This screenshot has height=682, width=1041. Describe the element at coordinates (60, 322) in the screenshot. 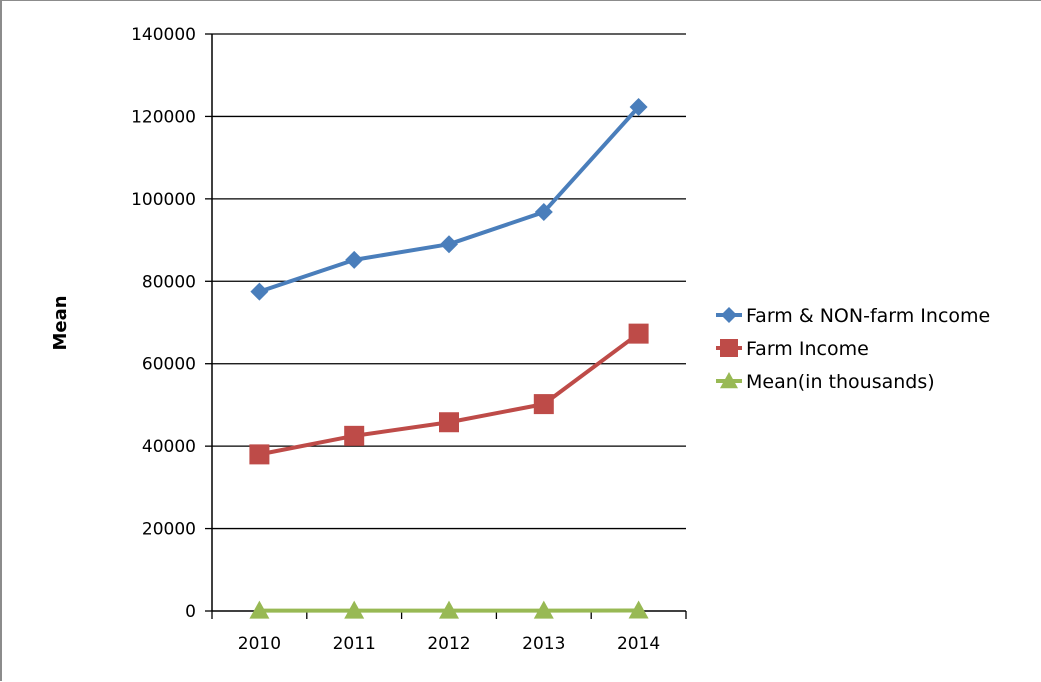

I see `y-axis-title: Mean` at that location.